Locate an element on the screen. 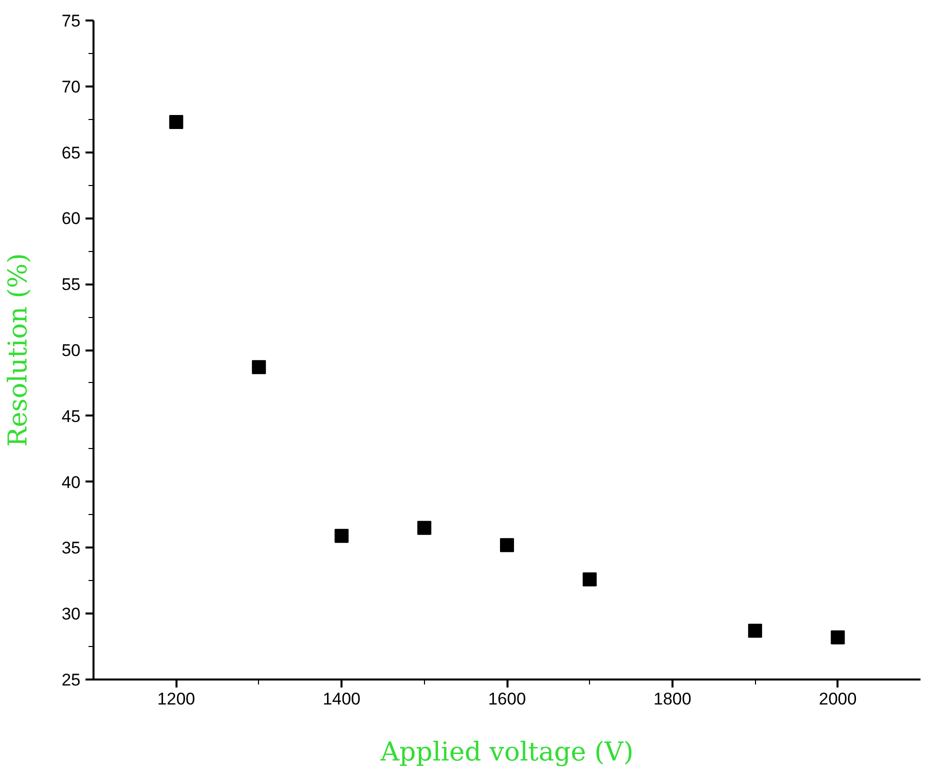 This screenshot has width=940, height=774. y-tick-label: 35 is located at coordinates (71, 548).